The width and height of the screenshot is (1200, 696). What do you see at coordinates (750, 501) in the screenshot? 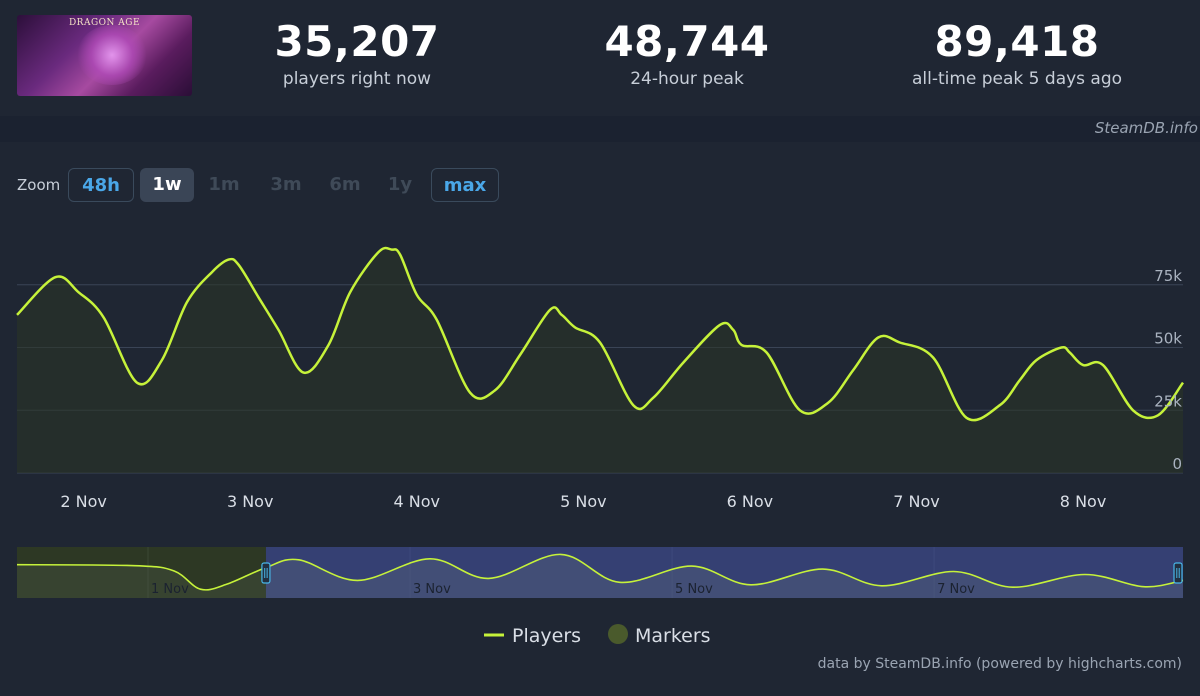
I see `x-tick-label: 6 Nov` at bounding box center [750, 501].